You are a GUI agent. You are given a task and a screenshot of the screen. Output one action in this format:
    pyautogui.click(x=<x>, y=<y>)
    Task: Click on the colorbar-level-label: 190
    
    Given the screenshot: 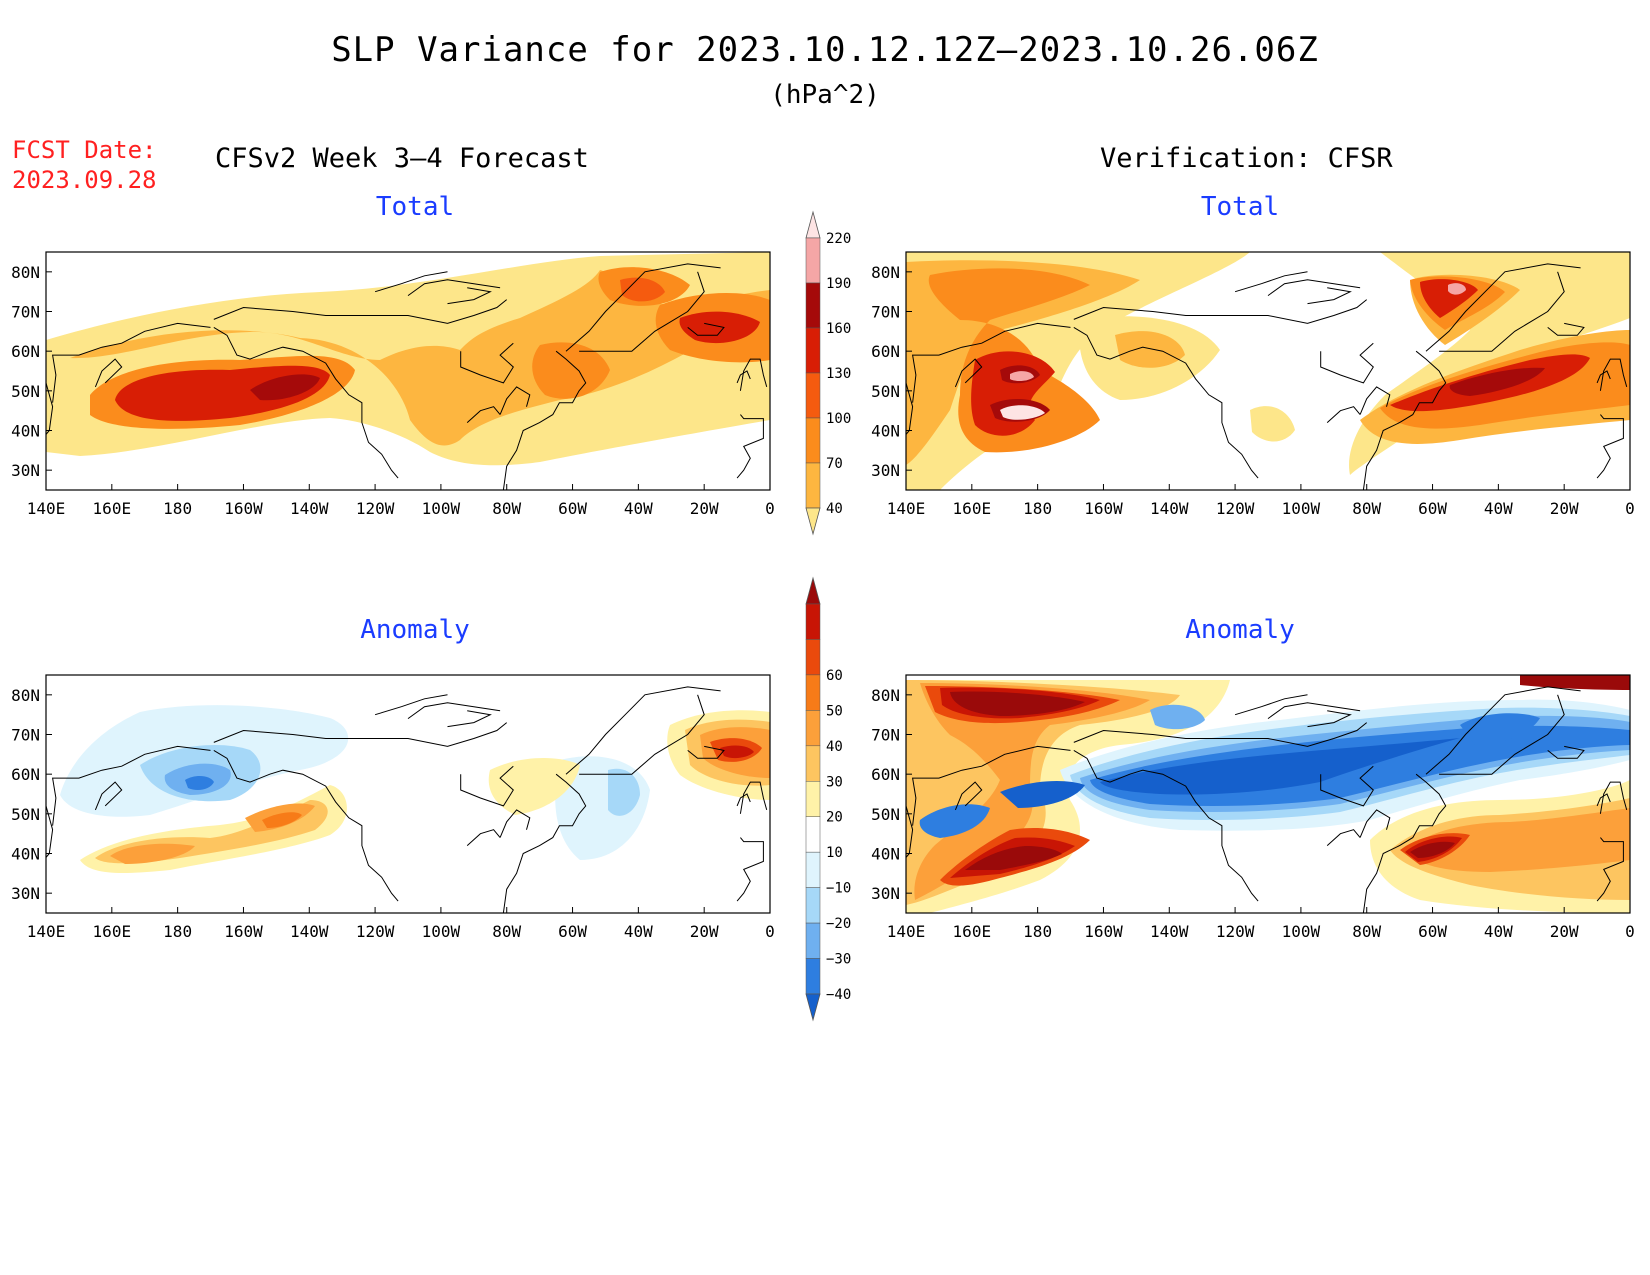 What is the action you would take?
    pyautogui.click(x=838, y=284)
    